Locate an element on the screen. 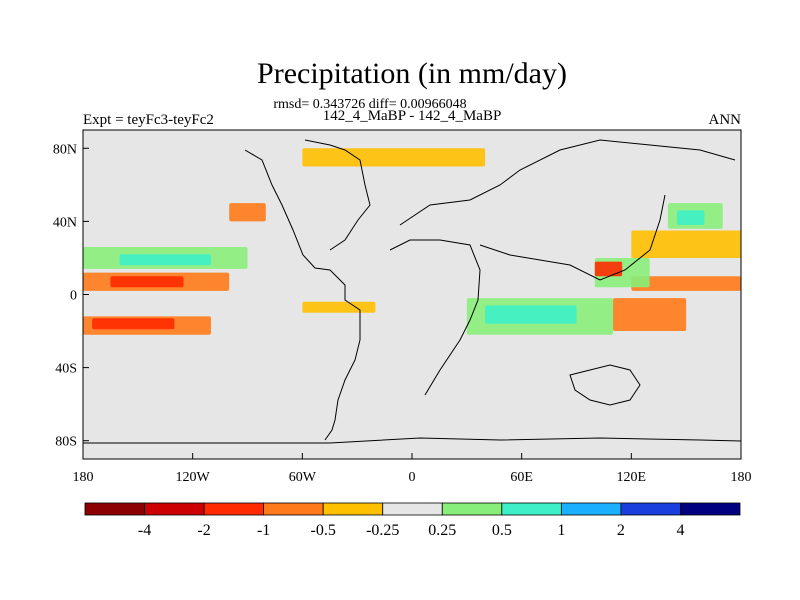 Image resolution: width=800 pixels, height=600 pixels. season-label: ANN is located at coordinates (725, 120).